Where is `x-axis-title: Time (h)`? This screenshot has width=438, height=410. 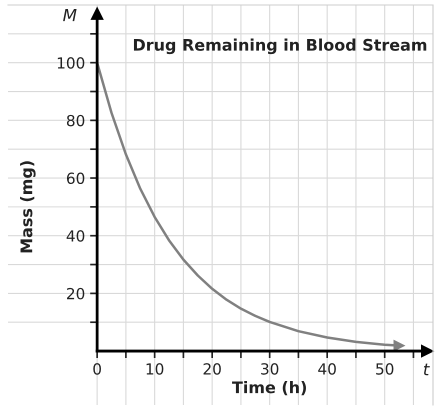 x-axis-title: Time (h) is located at coordinates (269, 388).